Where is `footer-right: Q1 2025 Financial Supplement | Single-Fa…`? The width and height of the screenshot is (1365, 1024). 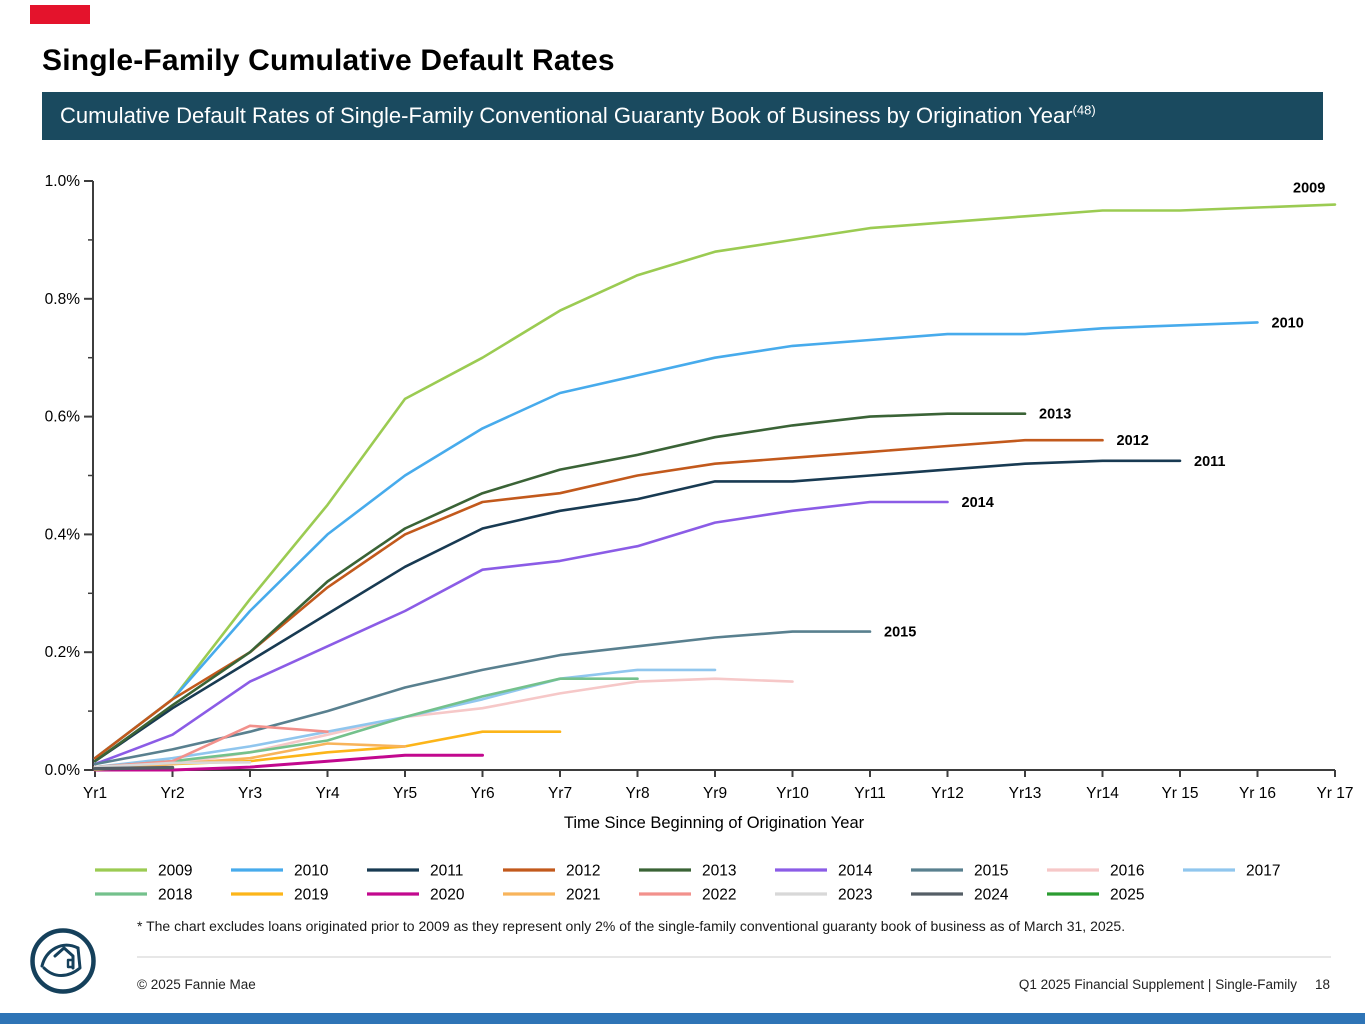
footer-right: Q1 2025 Financial Supplement | Single-Fa… is located at coordinates (1174, 984).